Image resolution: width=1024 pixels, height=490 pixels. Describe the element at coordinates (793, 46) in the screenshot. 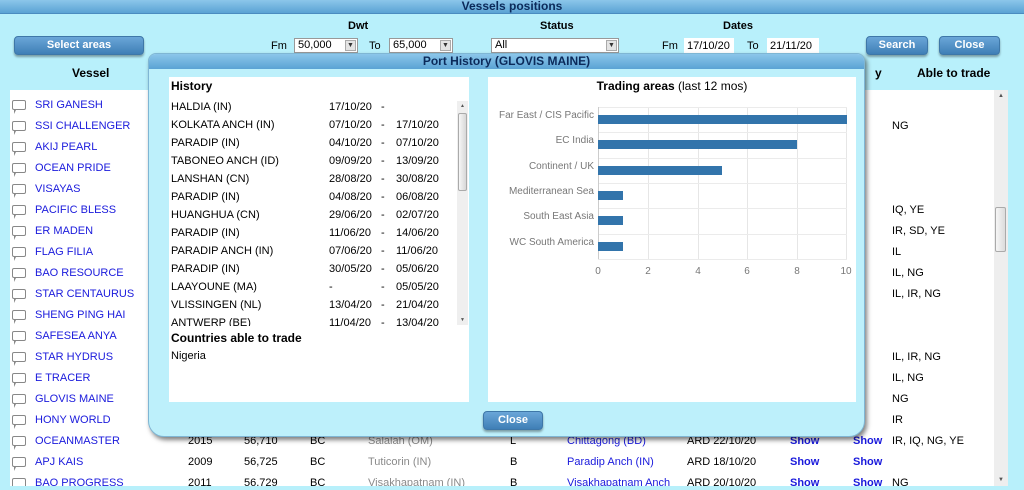

I see `dates-to-input: 21/11/20` at that location.